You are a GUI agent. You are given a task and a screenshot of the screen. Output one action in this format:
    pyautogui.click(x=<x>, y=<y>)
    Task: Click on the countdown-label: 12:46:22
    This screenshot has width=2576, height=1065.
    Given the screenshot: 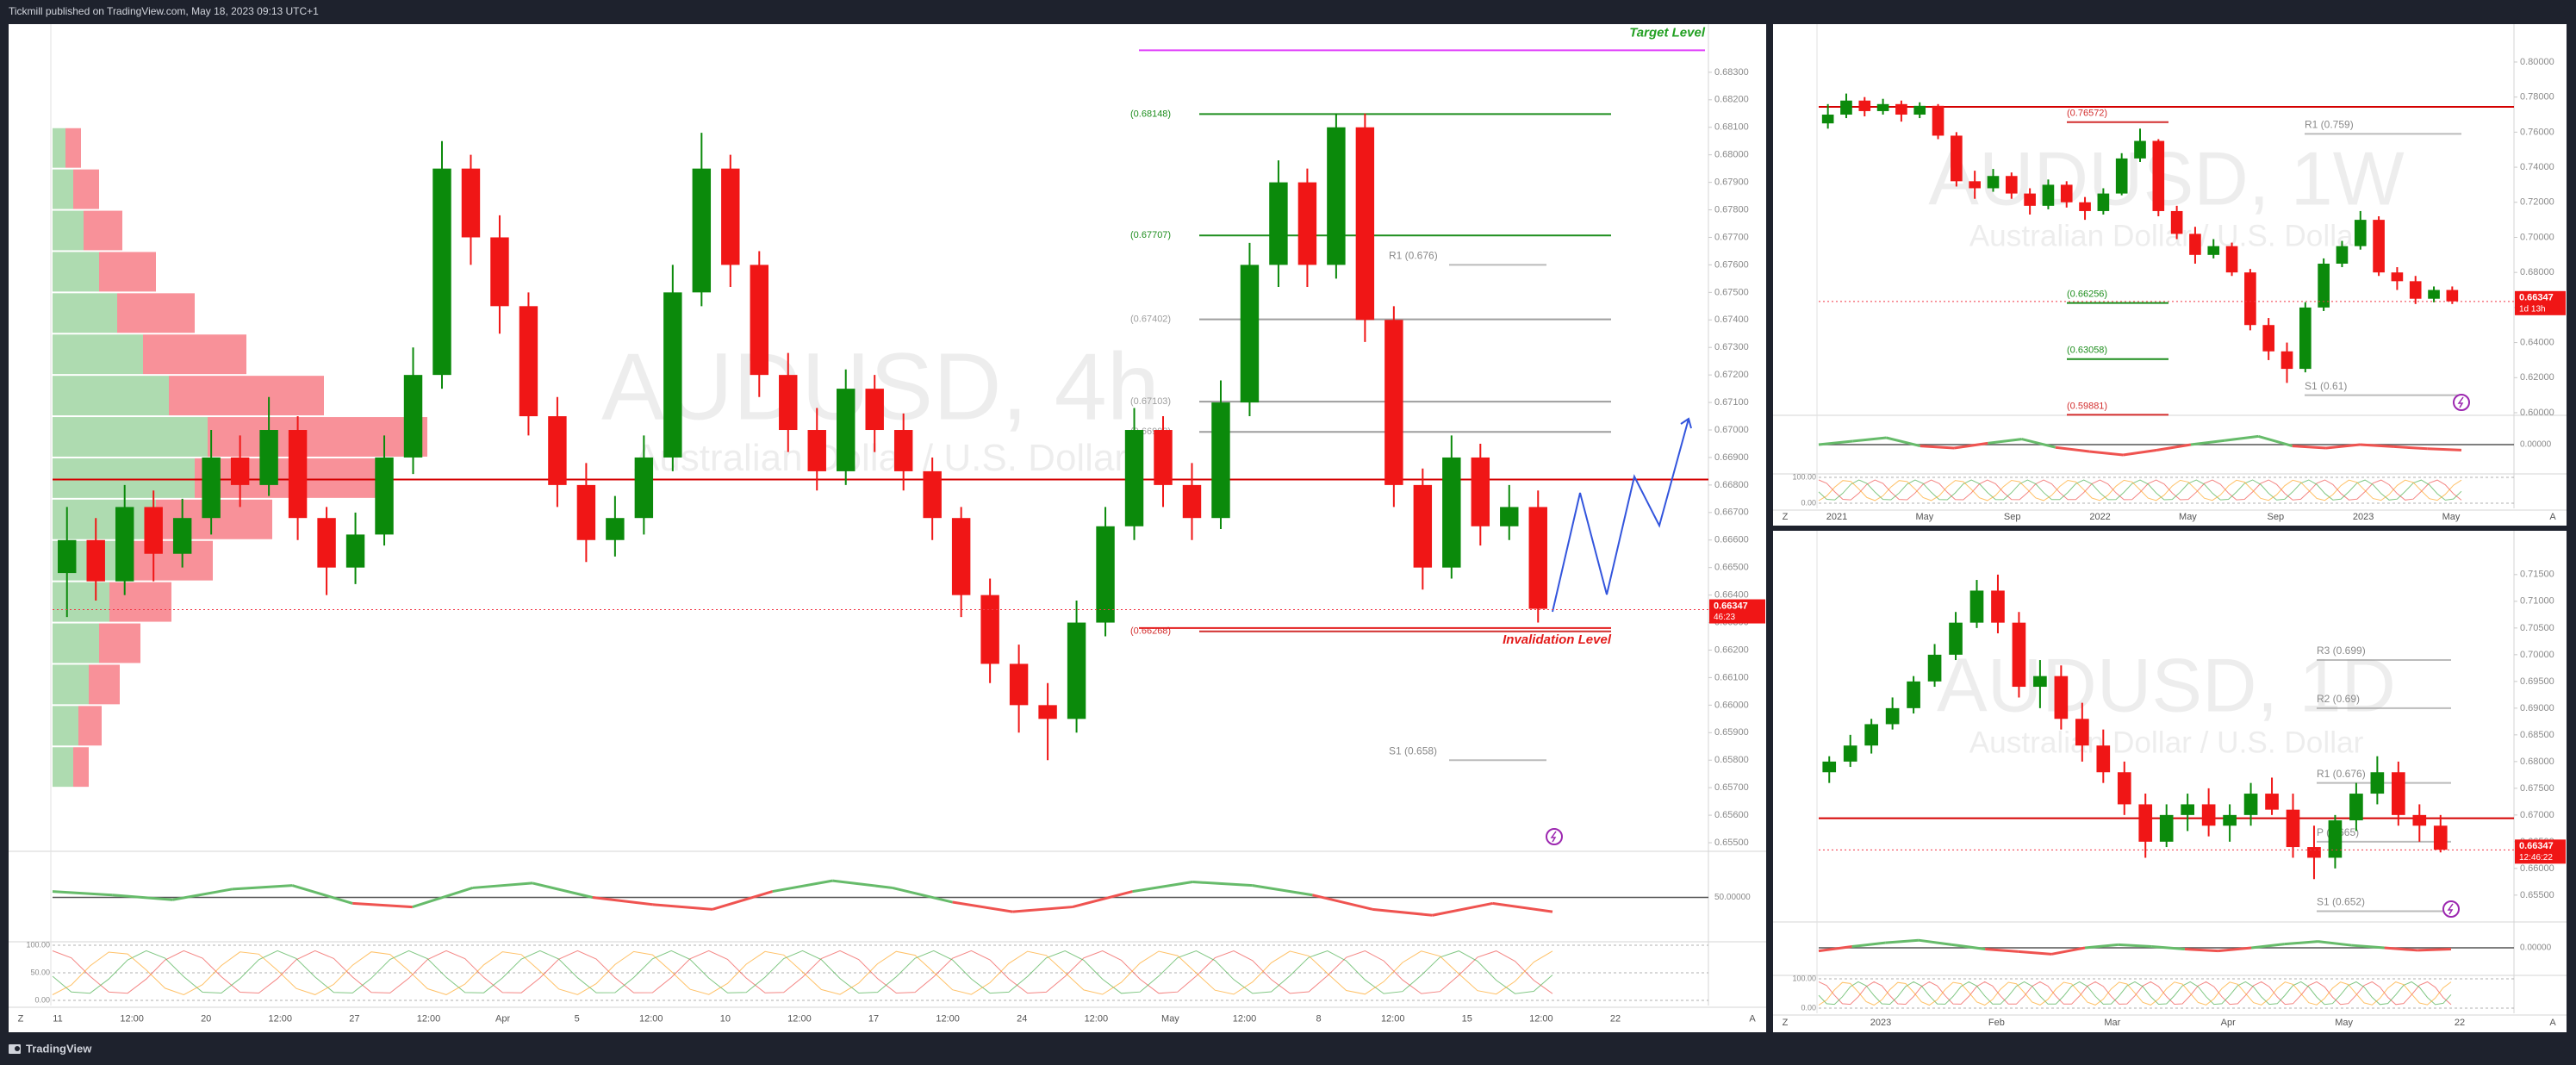 What is the action you would take?
    pyautogui.click(x=2536, y=858)
    